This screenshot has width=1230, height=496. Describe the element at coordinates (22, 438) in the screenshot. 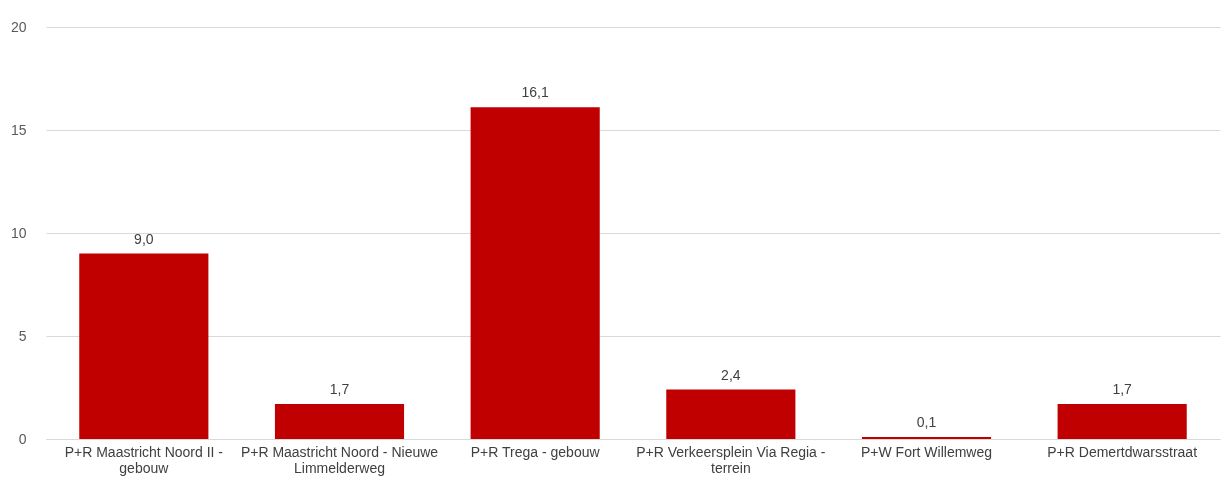

I see `y-tick-label: 0` at that location.